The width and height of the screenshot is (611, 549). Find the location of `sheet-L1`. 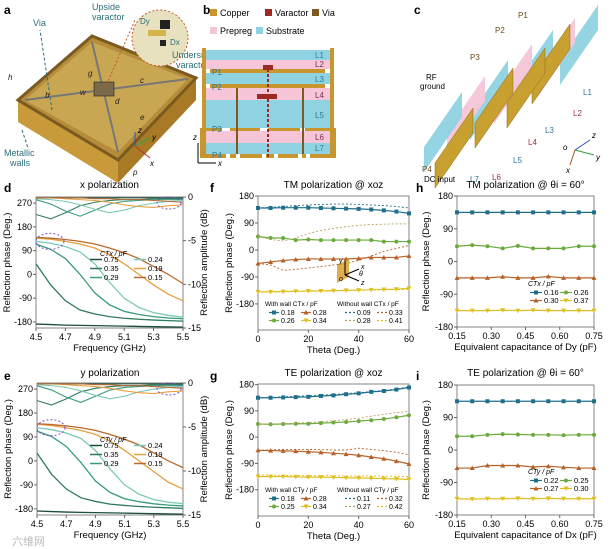

sheet-L1 is located at coordinates (579, 45).